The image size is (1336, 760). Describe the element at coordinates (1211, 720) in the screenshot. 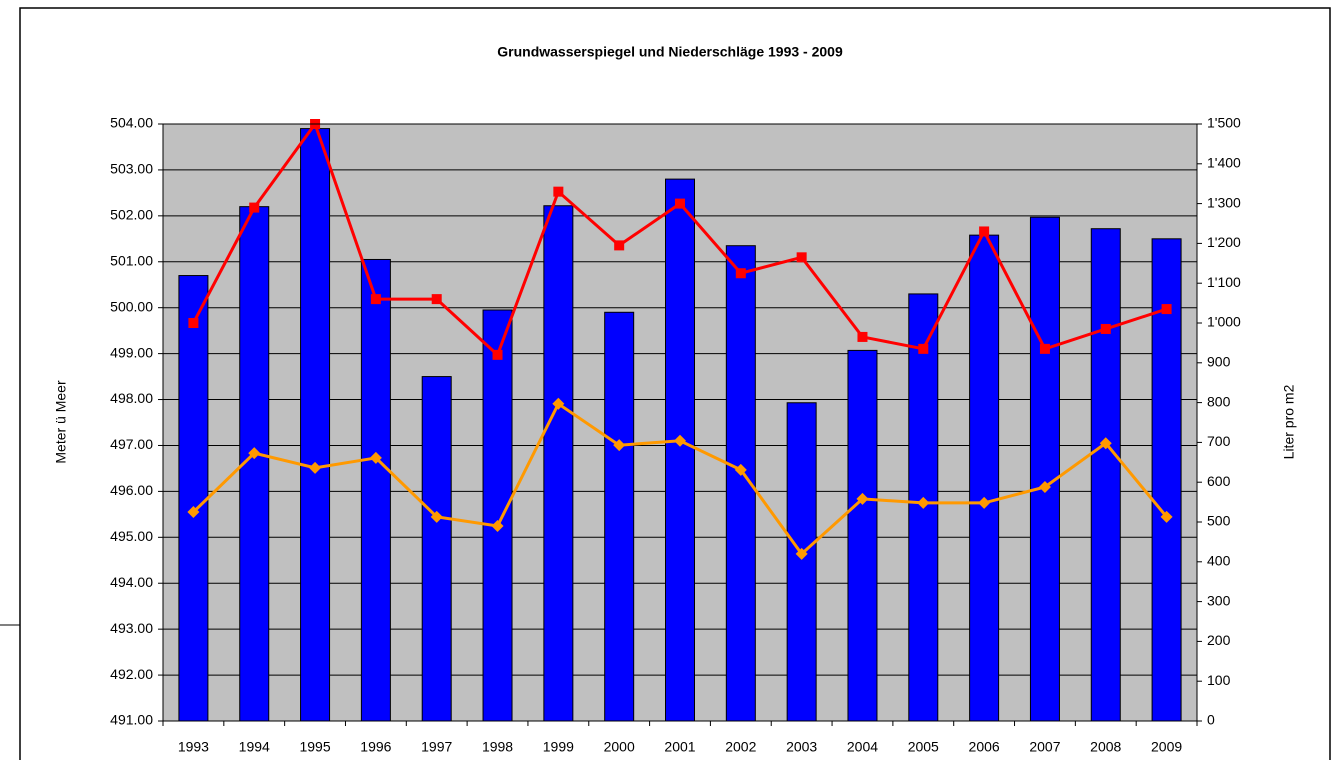

I see `y2-tick-label: 0` at that location.